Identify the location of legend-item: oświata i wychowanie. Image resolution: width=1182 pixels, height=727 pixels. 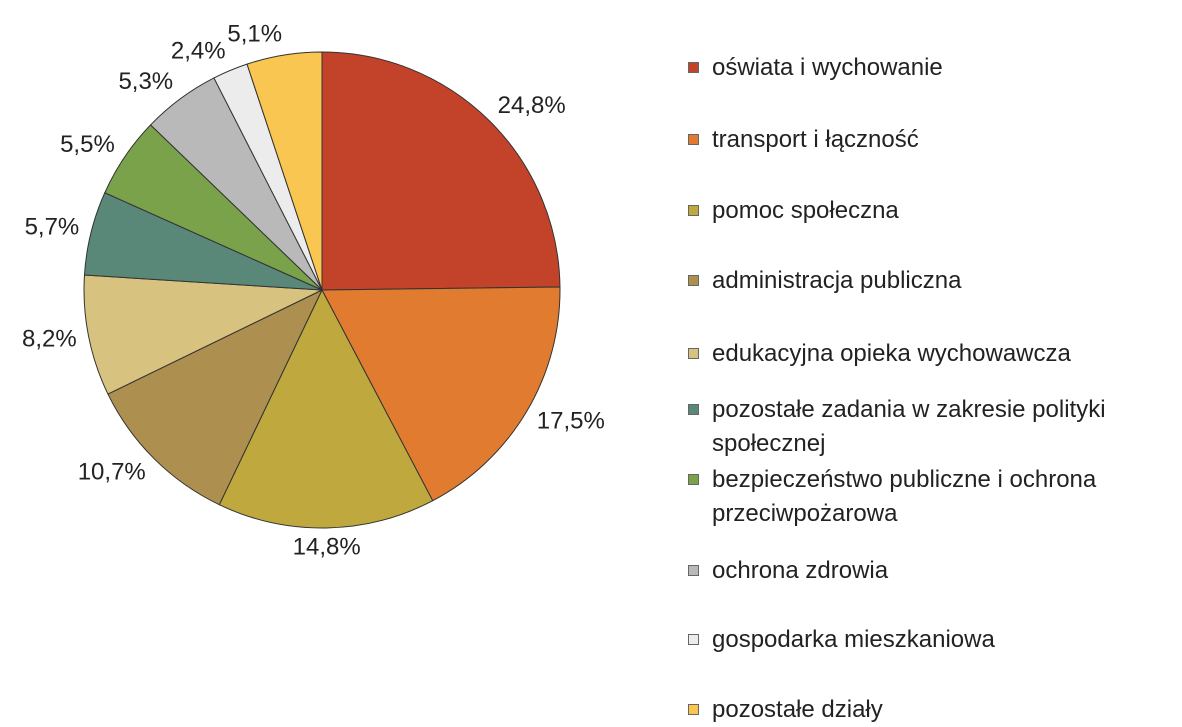
(933, 68).